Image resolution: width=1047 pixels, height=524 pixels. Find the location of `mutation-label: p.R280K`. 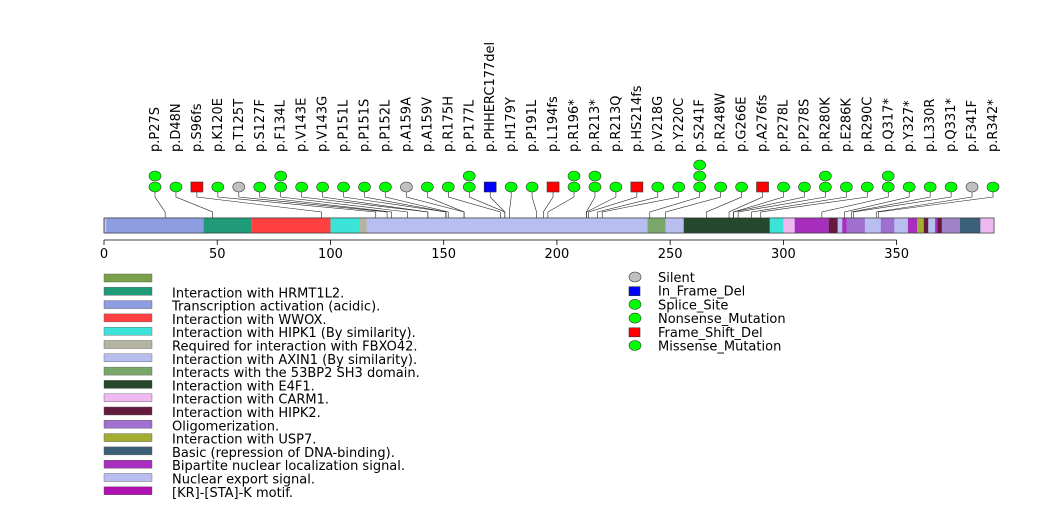

mutation-label: p.R280K is located at coordinates (825, 124).